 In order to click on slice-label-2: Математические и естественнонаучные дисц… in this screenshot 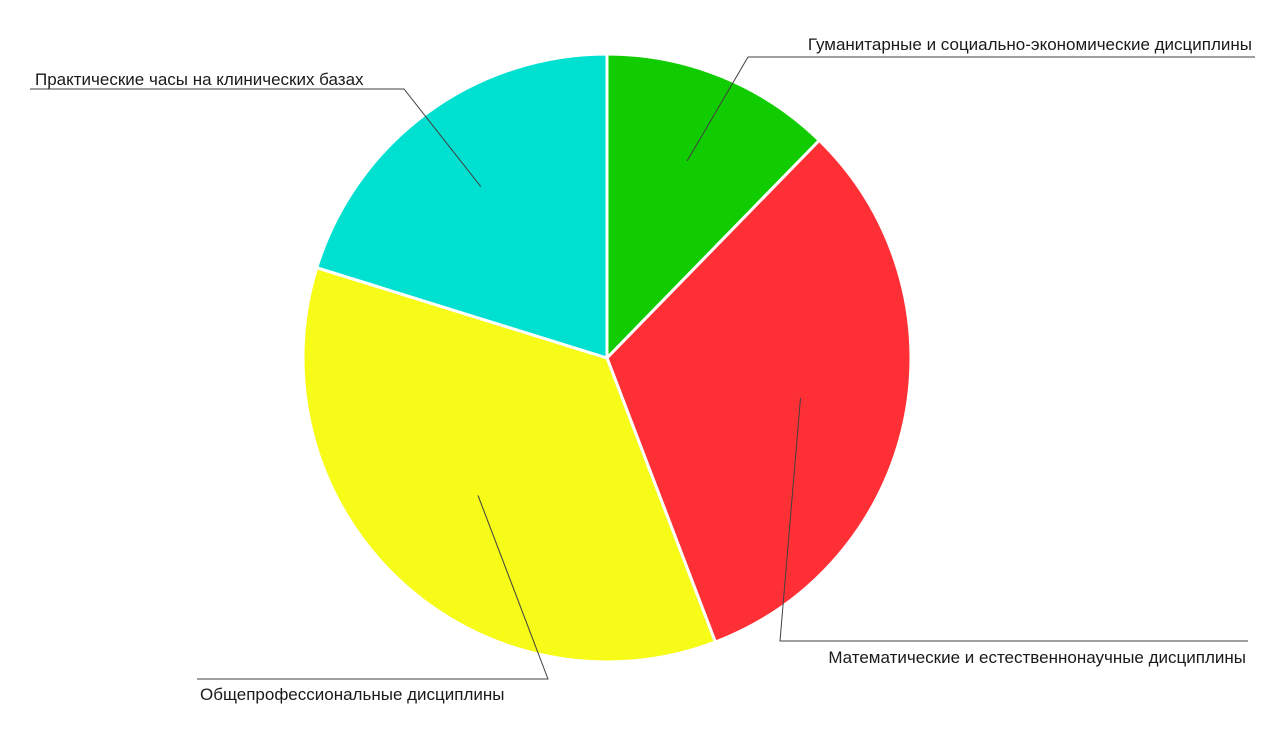, I will do `click(1037, 657)`.